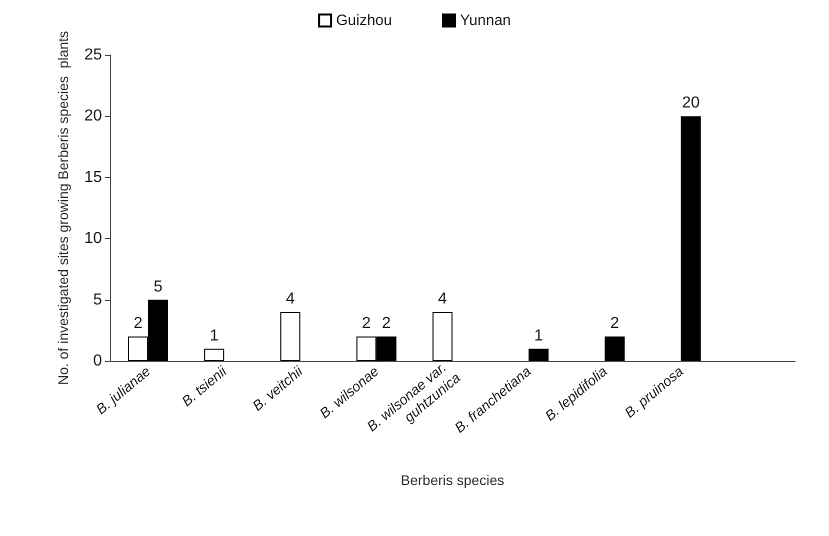  What do you see at coordinates (93, 239) in the screenshot?
I see `y-tick-label: 10` at bounding box center [93, 239].